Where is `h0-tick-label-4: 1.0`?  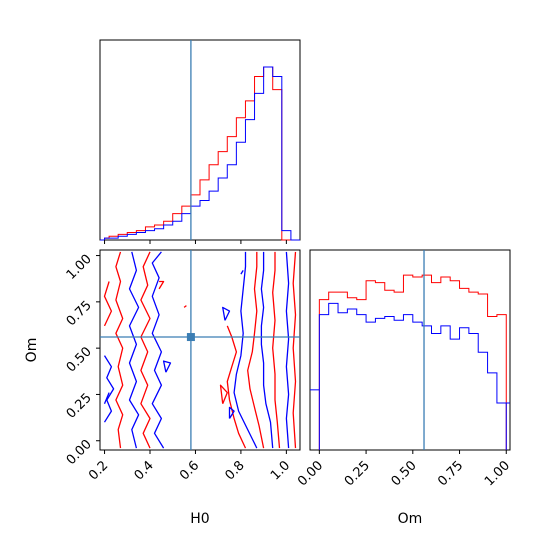 h0-tick-label-4: 1.0 is located at coordinates (280, 470).